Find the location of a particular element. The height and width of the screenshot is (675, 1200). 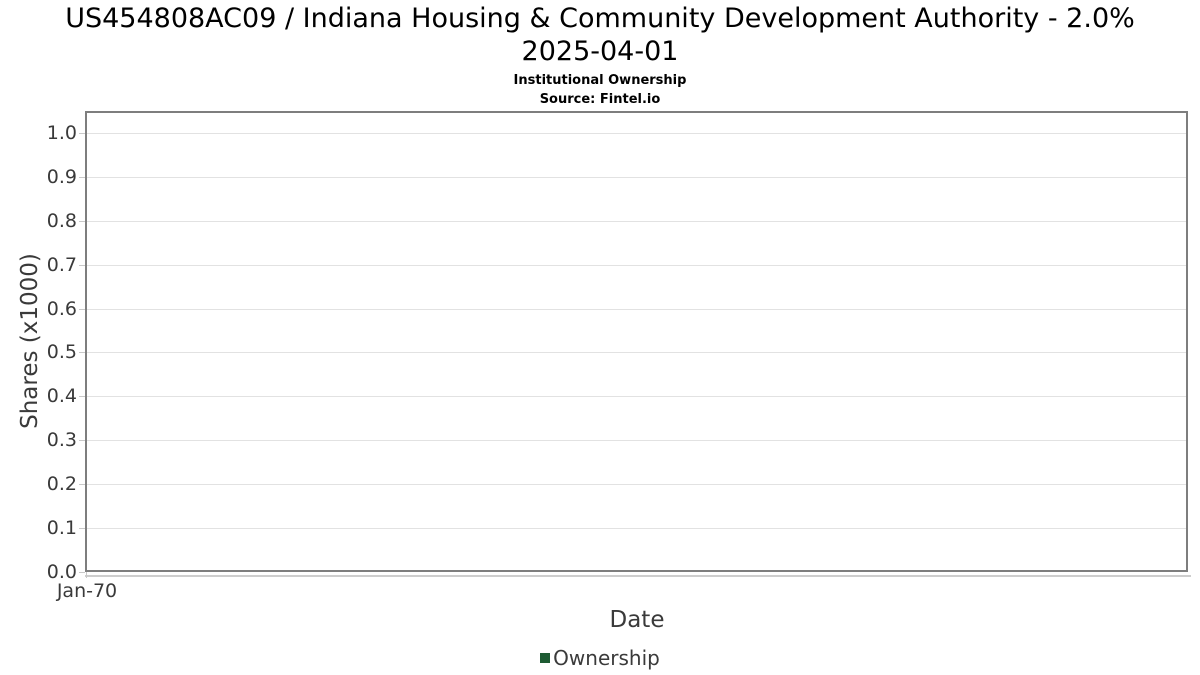

y-axis-tick-mark-0.6 is located at coordinates (82, 309).